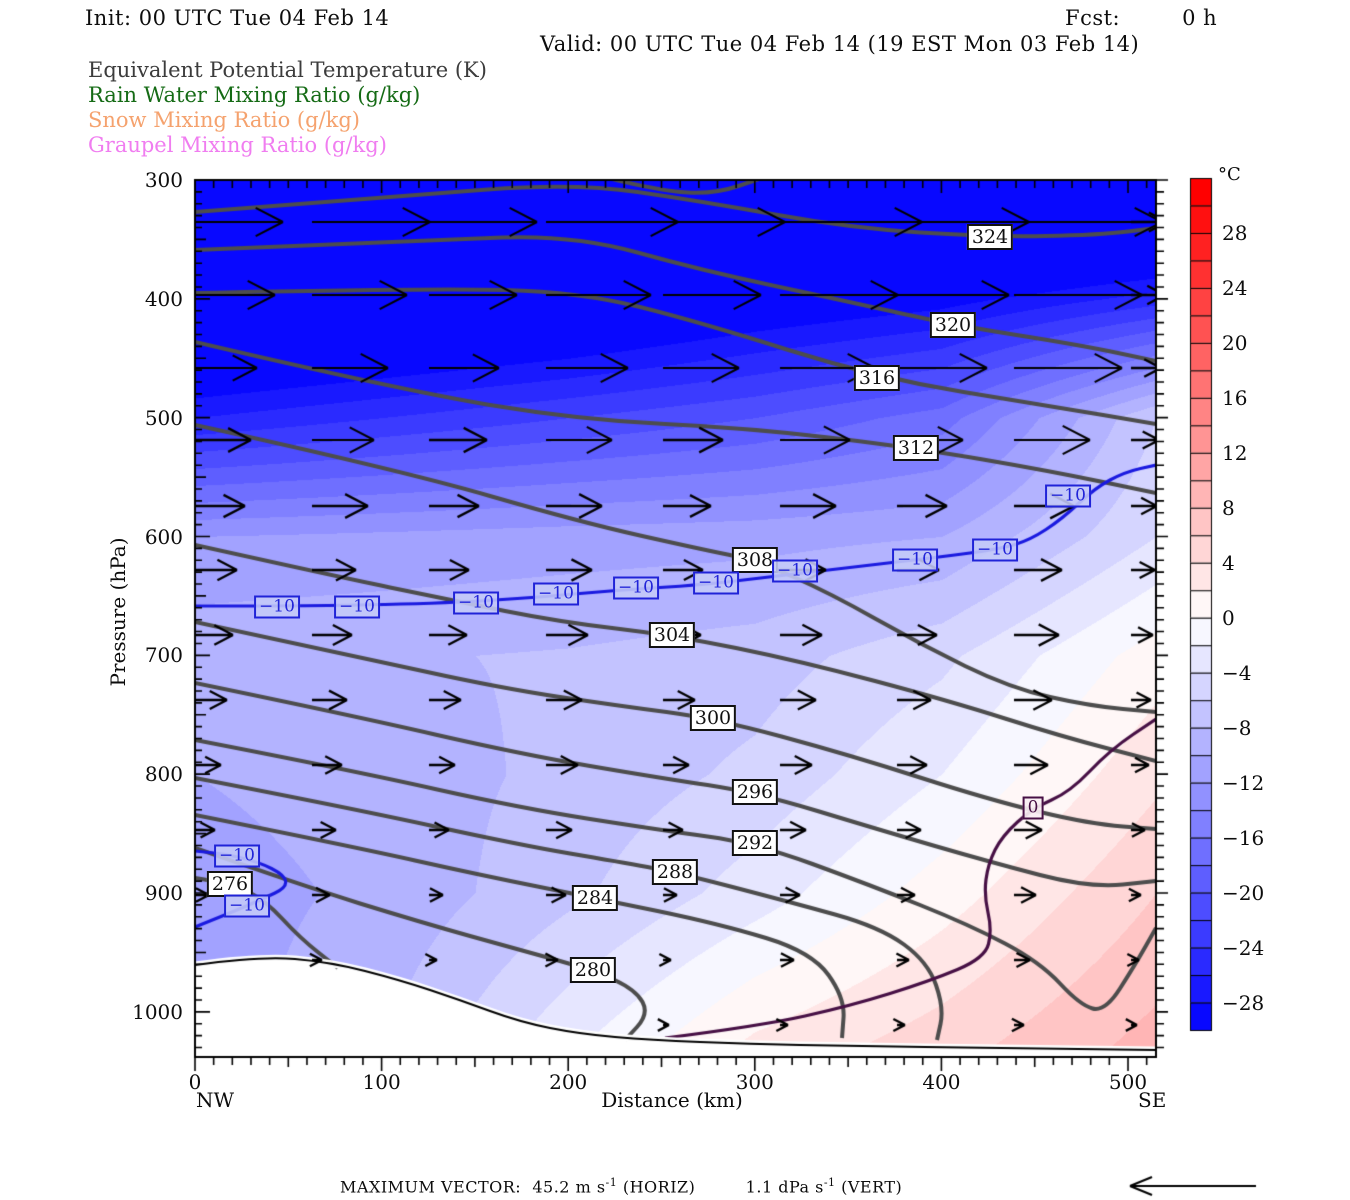  What do you see at coordinates (1141, 18) in the screenshot?
I see `forecast-hour: Fcst: 0 h` at bounding box center [1141, 18].